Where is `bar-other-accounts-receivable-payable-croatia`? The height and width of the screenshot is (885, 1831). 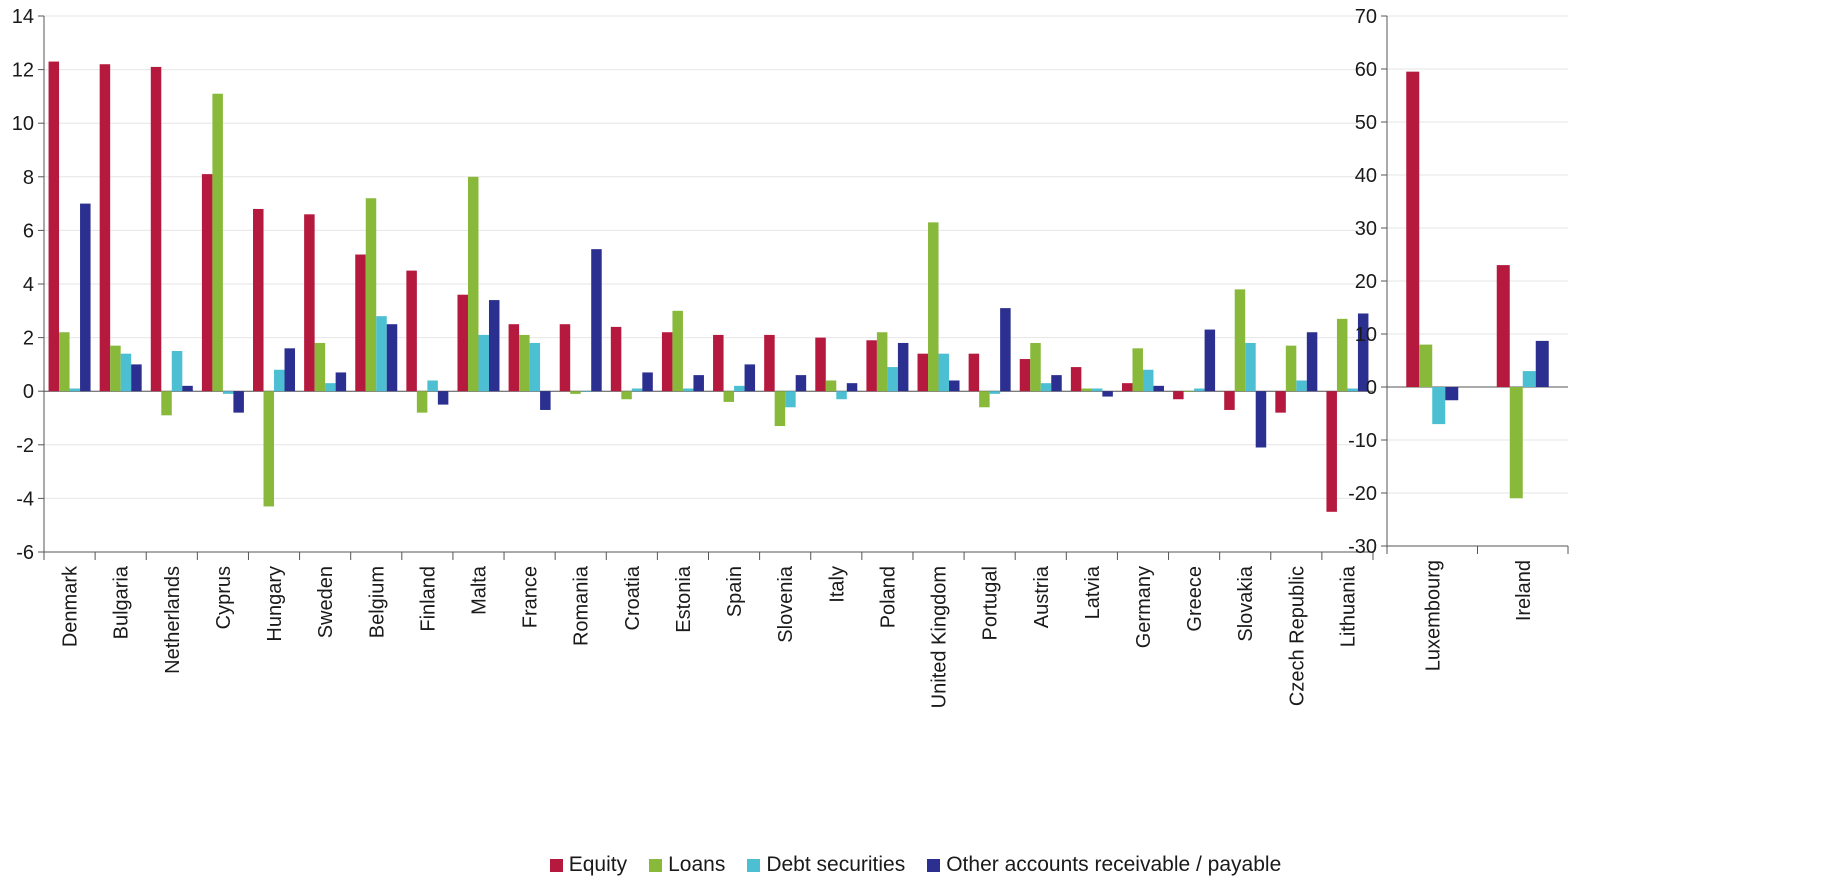 bar-other-accounts-receivable-payable-croatia is located at coordinates (647, 382).